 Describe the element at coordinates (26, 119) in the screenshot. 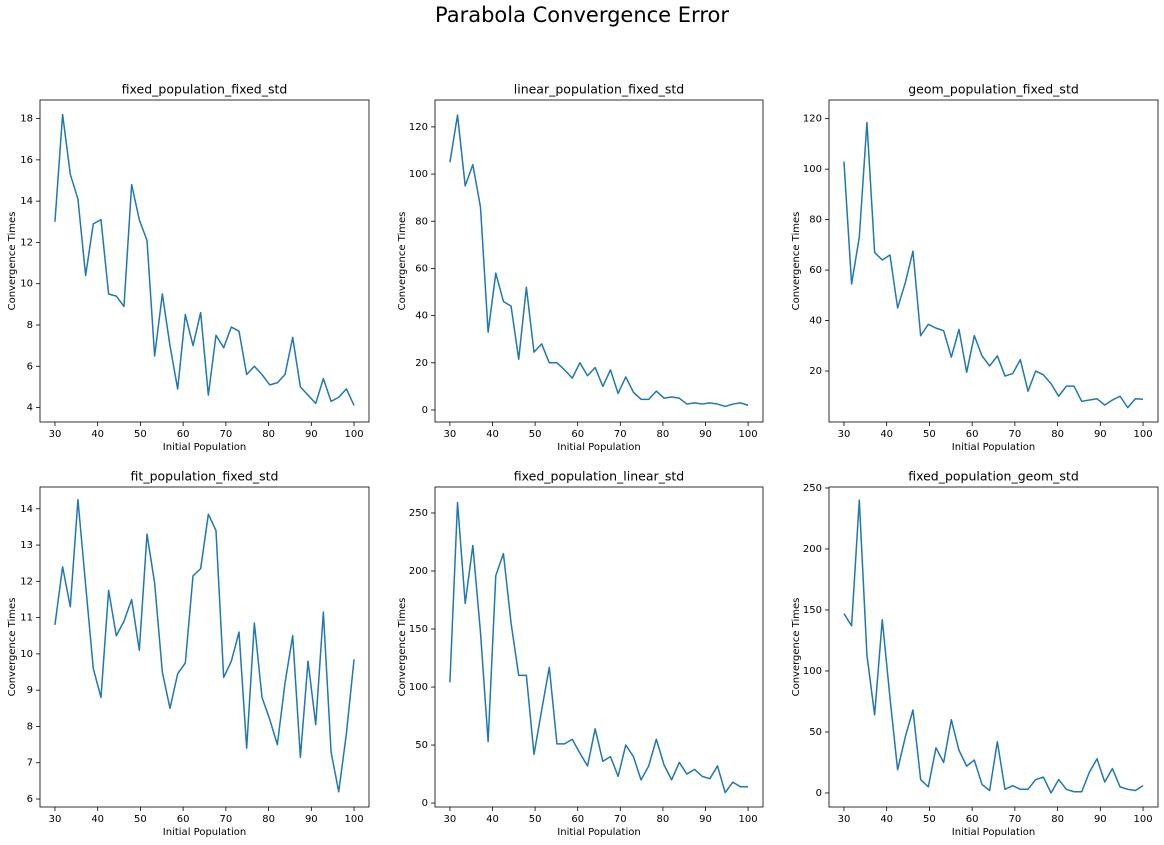

I see `y-tick-label: 18` at that location.